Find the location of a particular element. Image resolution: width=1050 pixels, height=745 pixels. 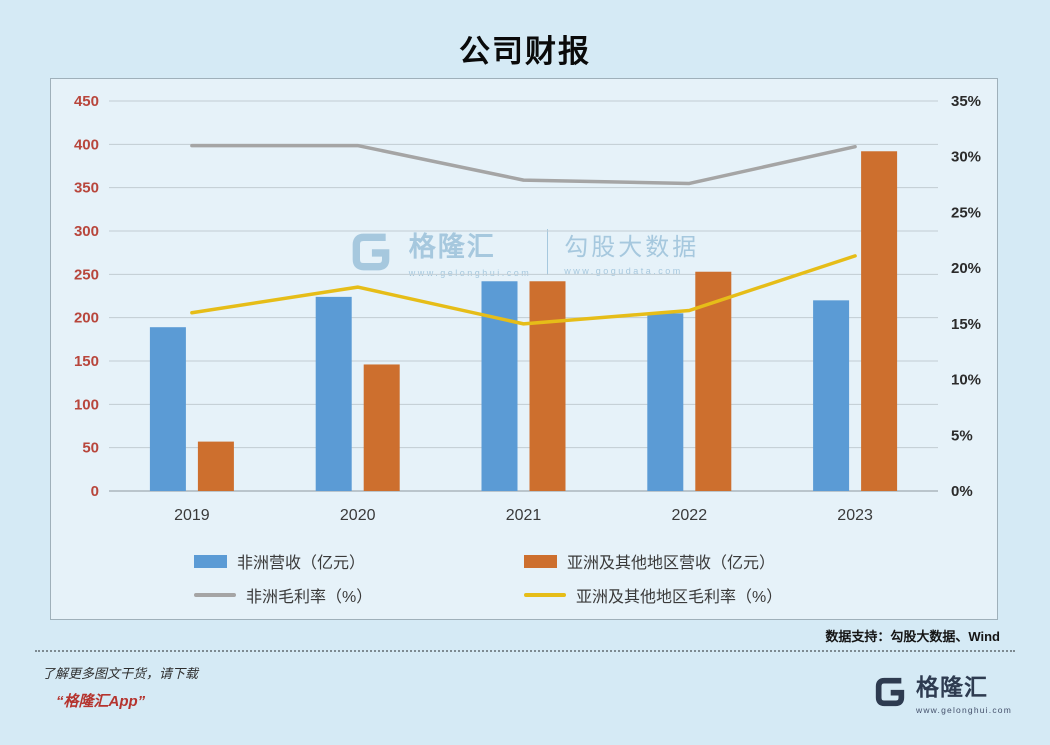

right-axis-tick-label: 35% is located at coordinates (966, 101).